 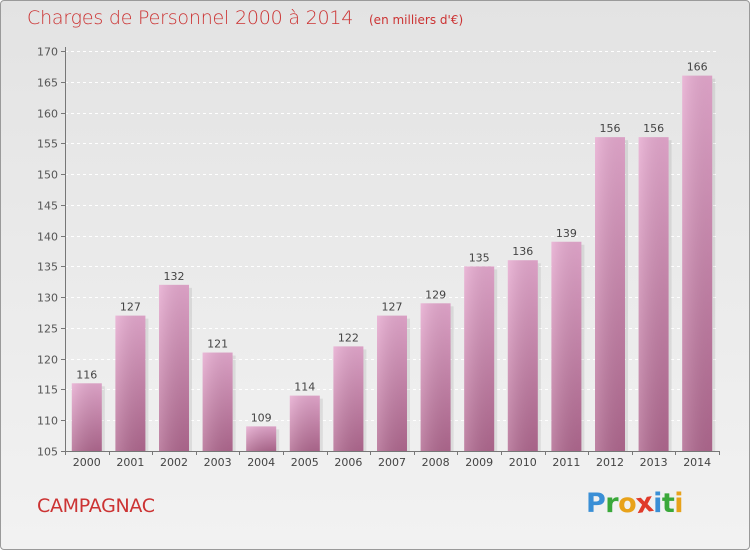 What do you see at coordinates (304, 387) in the screenshot?
I see `data-label-2005: 114` at bounding box center [304, 387].